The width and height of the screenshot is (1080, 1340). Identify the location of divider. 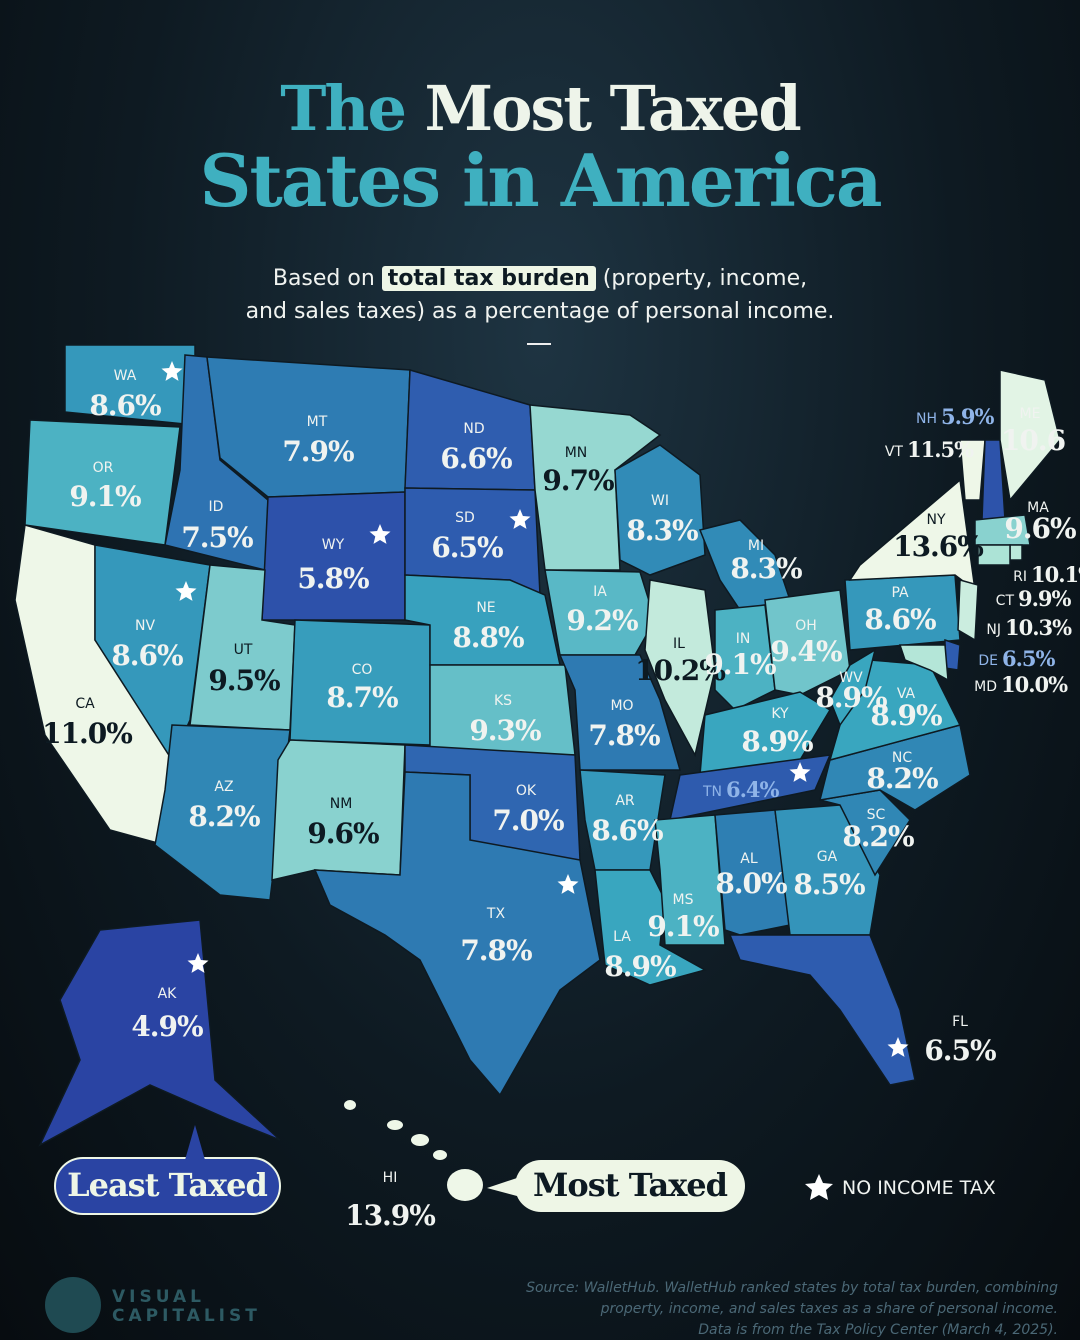
(539, 344).